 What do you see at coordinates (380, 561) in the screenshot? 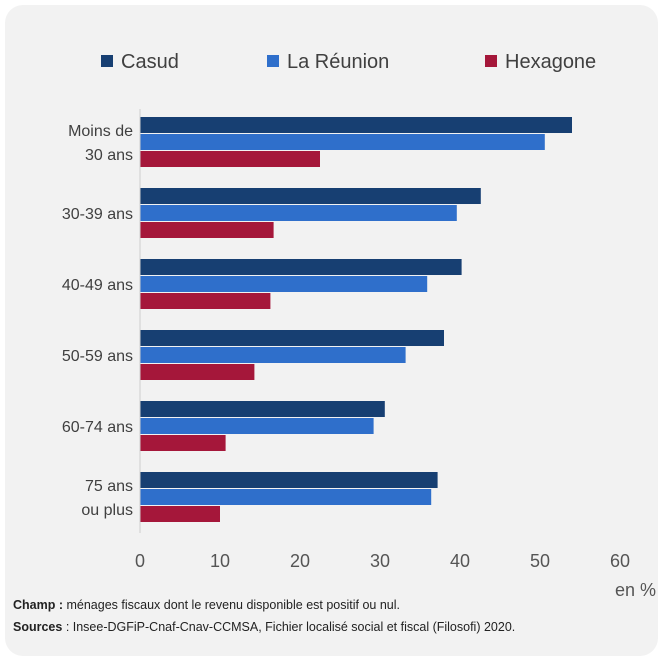
I see `x-tick-label-4: 30` at bounding box center [380, 561].